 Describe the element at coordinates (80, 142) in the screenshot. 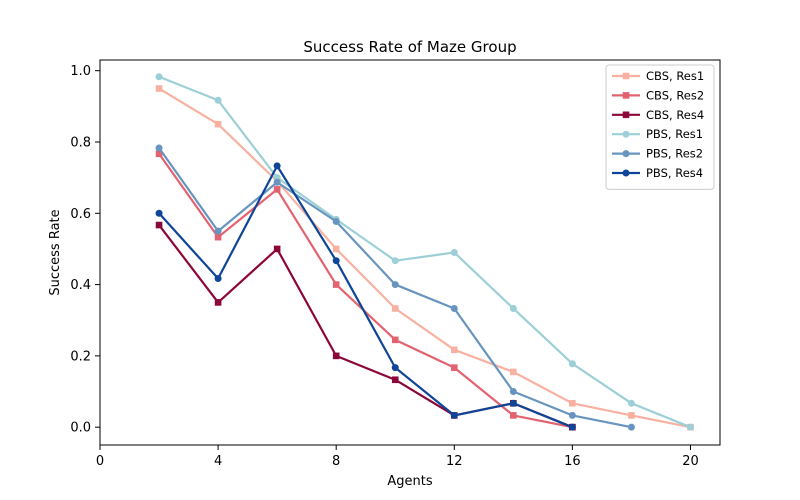

I see `y-tick-label: 0.8` at that location.